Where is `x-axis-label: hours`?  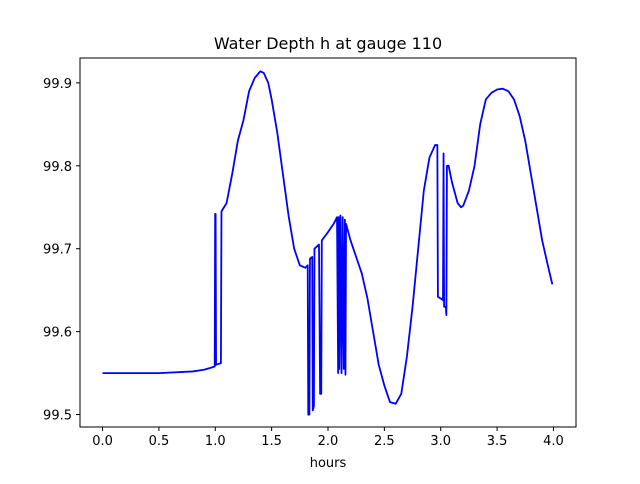
x-axis-label: hours is located at coordinates (328, 463).